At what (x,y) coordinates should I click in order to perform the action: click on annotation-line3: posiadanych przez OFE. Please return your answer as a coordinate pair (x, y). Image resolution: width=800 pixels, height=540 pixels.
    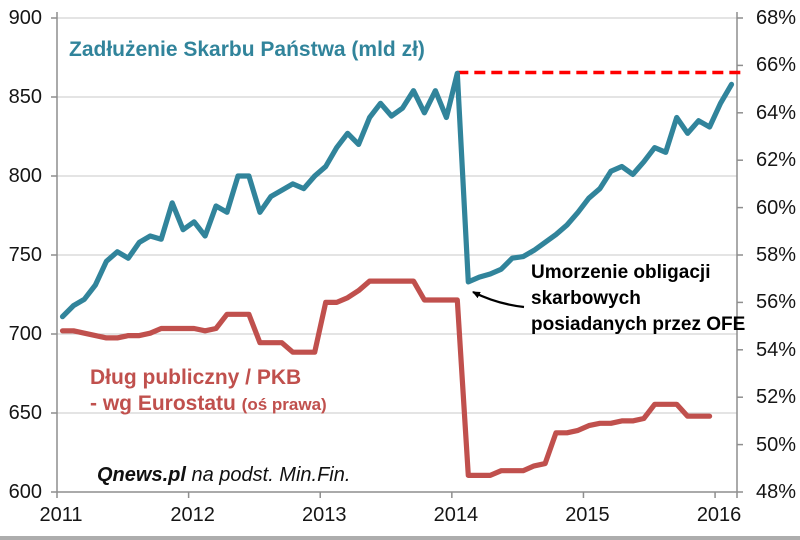
    Looking at the image, I should click on (638, 324).